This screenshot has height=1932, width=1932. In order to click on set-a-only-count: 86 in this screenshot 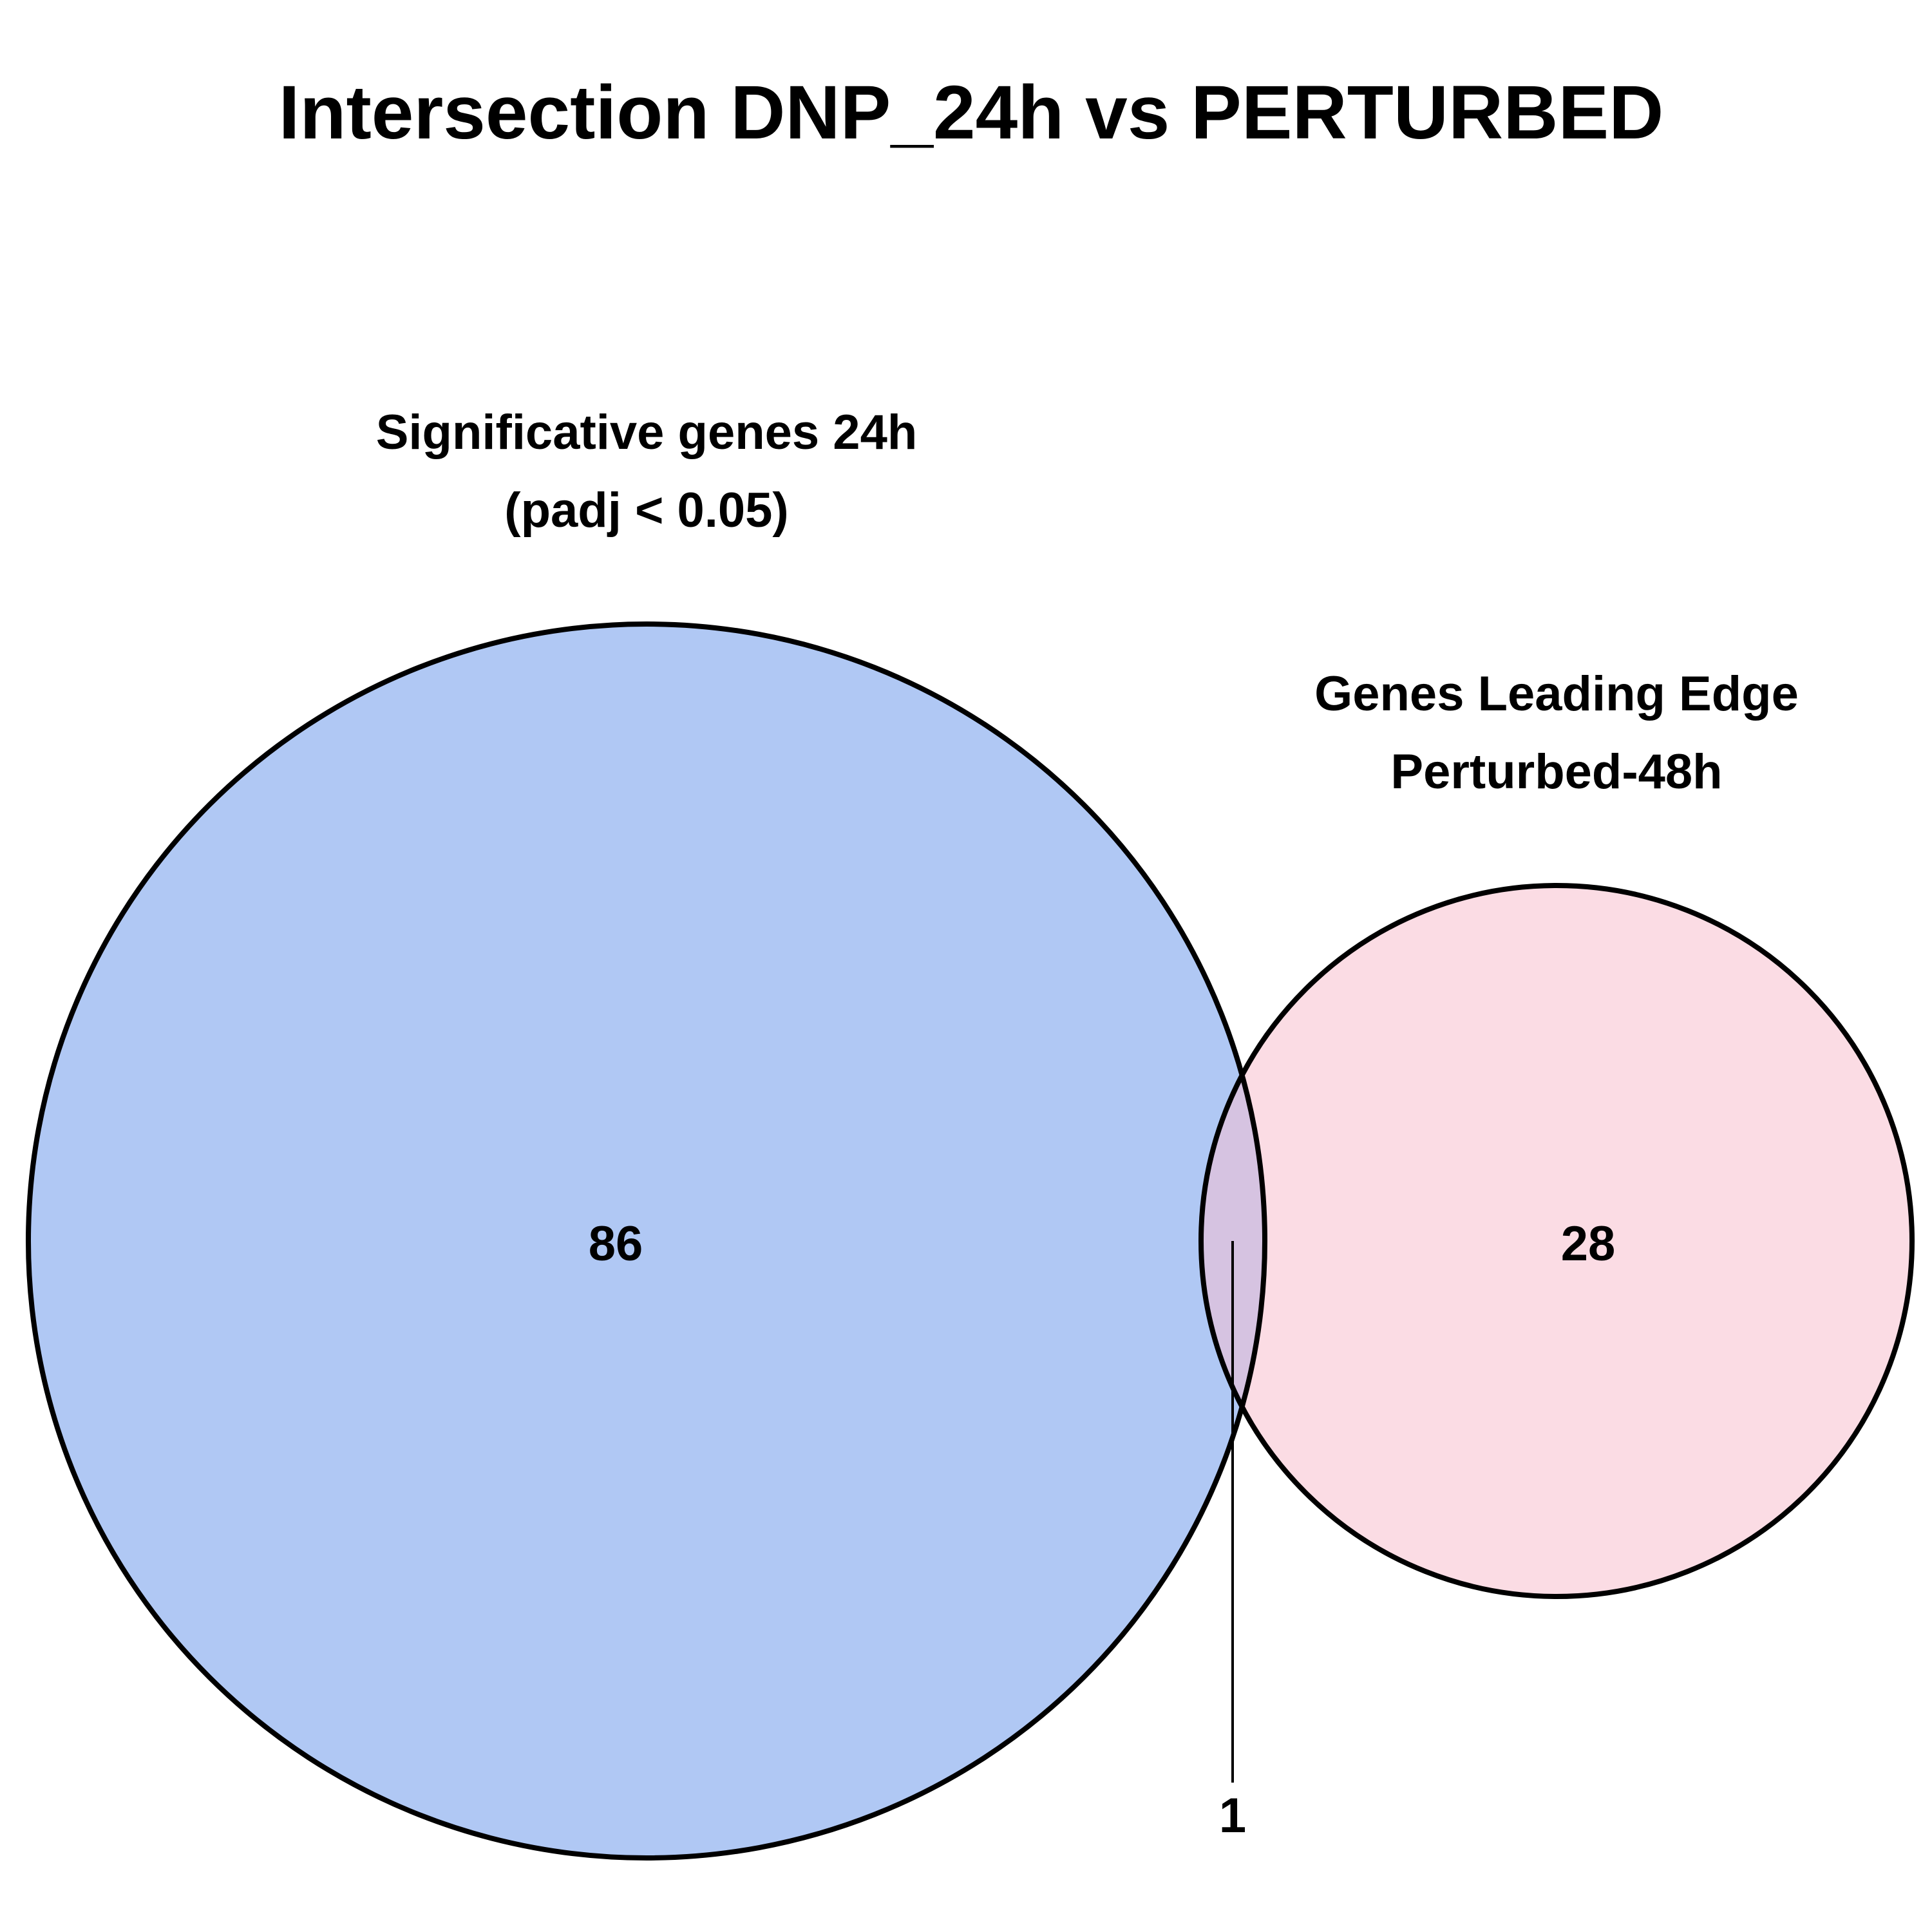, I will do `click(616, 1244)`.